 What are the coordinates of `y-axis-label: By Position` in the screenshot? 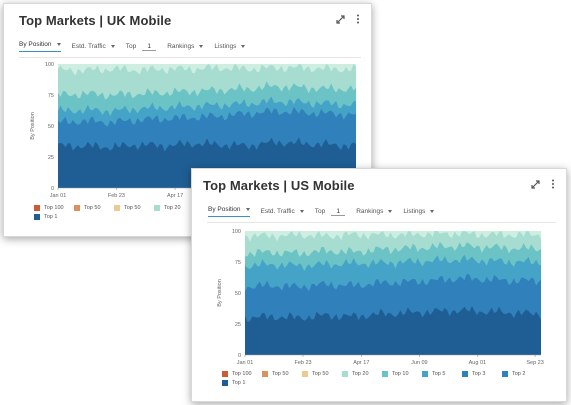 It's located at (33, 126).